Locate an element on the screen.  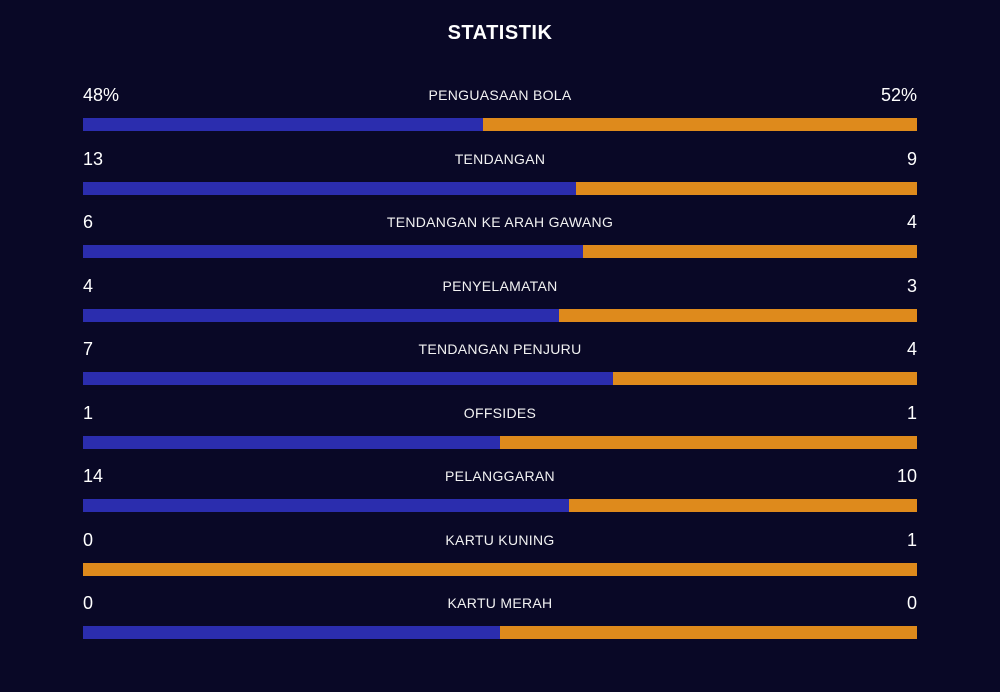
away-value: 52% is located at coordinates (898, 95).